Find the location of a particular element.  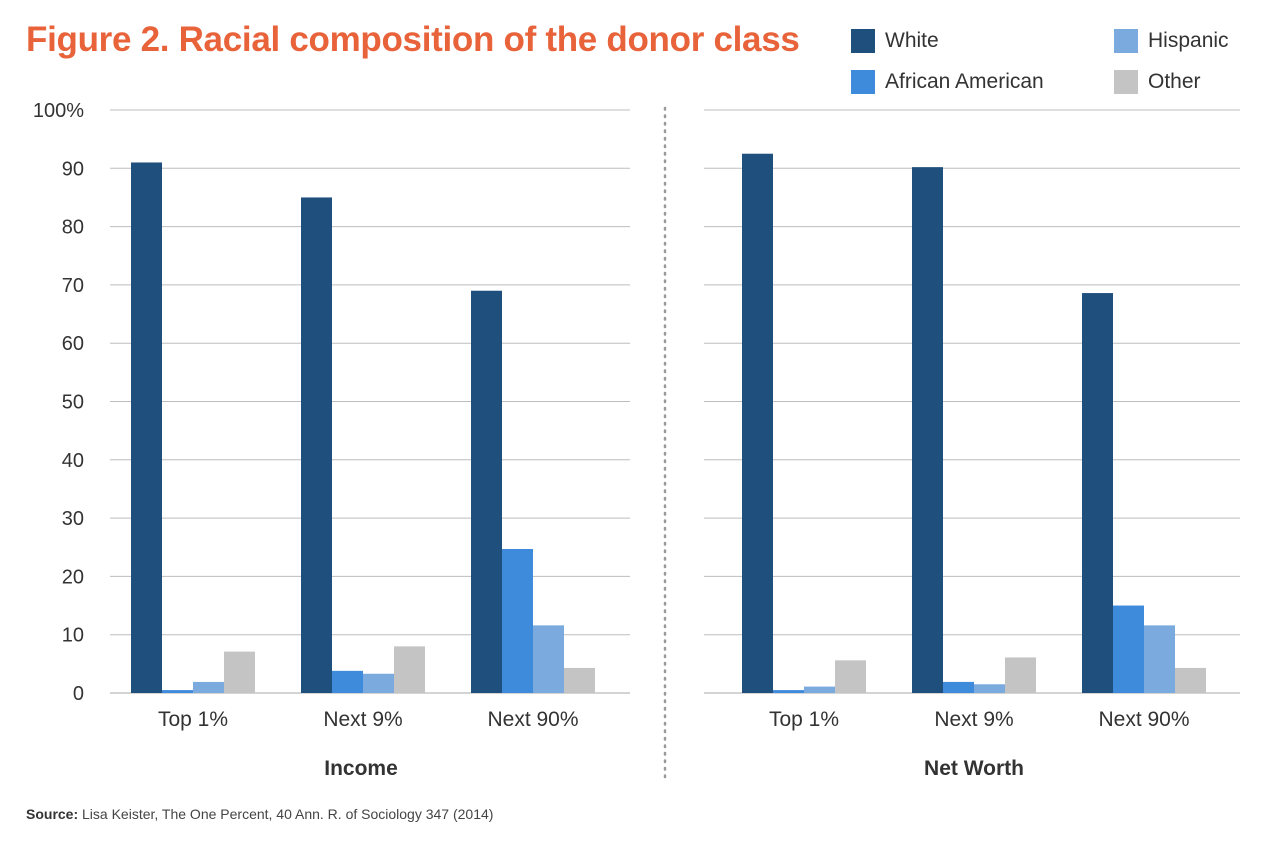

legend-label-hispanic: Hispanic is located at coordinates (1188, 40).